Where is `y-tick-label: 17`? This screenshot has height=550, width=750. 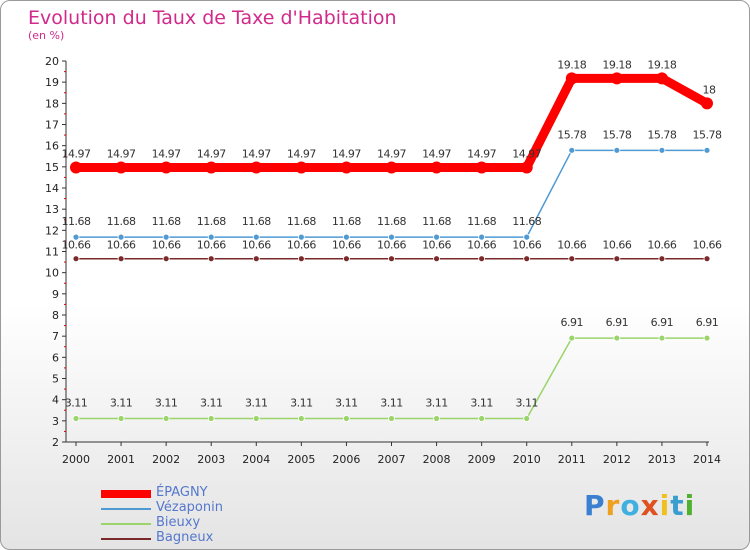
y-tick-label: 17 is located at coordinates (52, 125).